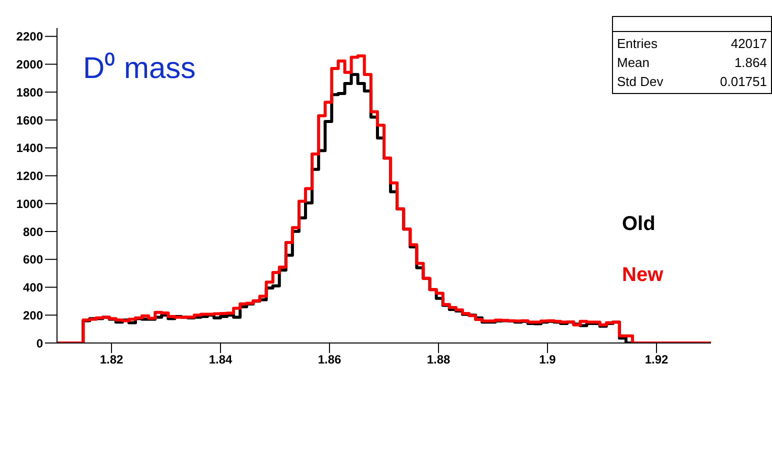  What do you see at coordinates (634, 63) in the screenshot?
I see `annotation: Mean` at bounding box center [634, 63].